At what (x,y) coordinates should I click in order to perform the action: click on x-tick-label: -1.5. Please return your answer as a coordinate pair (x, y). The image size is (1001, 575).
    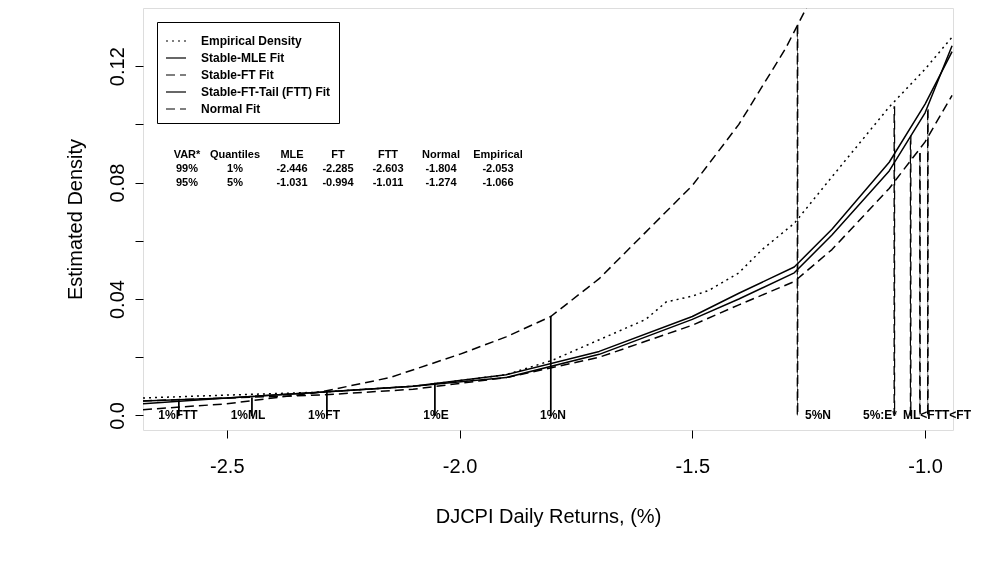
    Looking at the image, I should click on (693, 465).